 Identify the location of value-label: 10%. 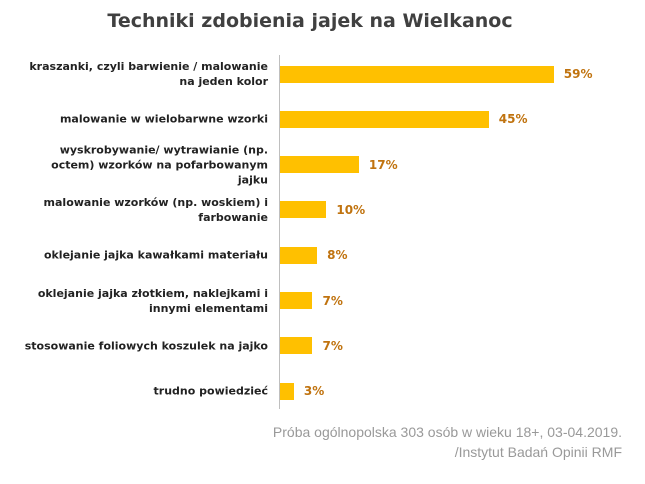
(351, 209).